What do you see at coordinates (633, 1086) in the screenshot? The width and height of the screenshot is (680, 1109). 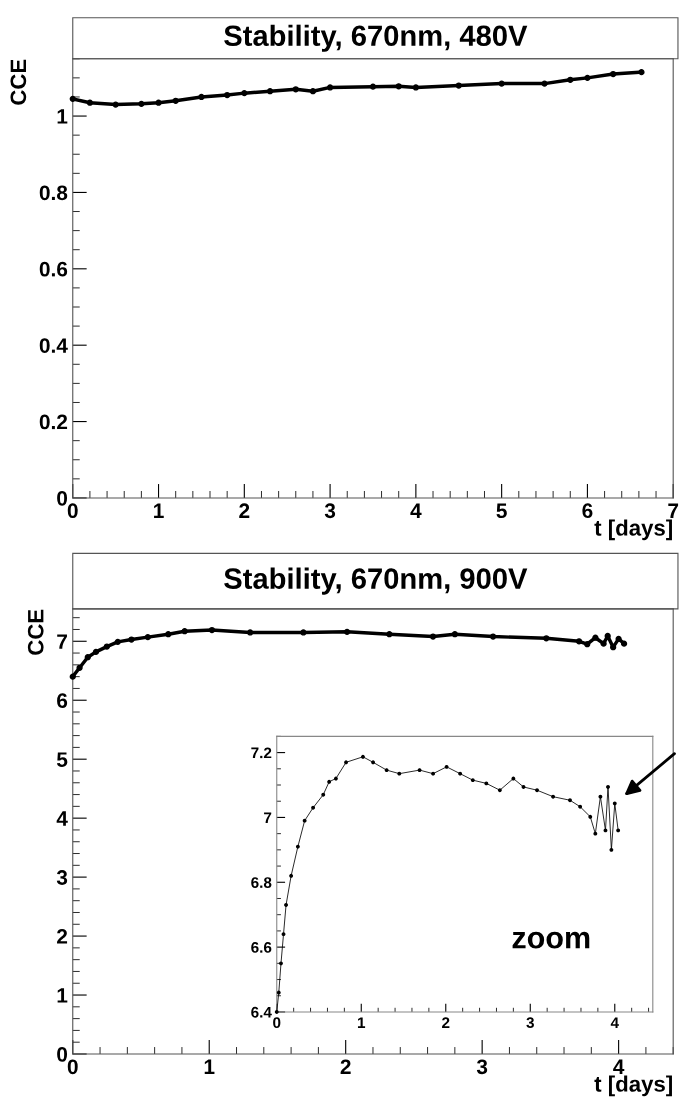 I see `x-axis-title: t [days]` at bounding box center [633, 1086].